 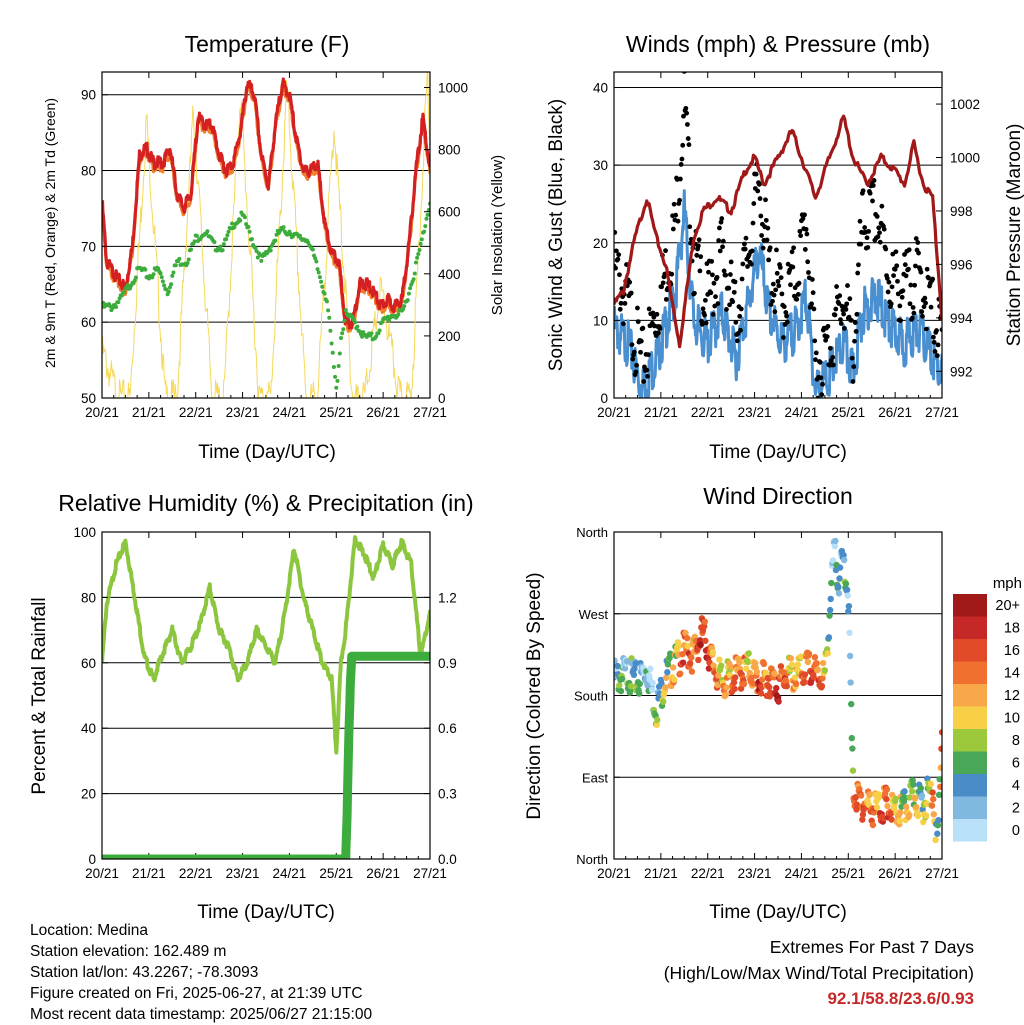 I want to click on direction-x-tick-label: 26/21, so click(x=895, y=873).